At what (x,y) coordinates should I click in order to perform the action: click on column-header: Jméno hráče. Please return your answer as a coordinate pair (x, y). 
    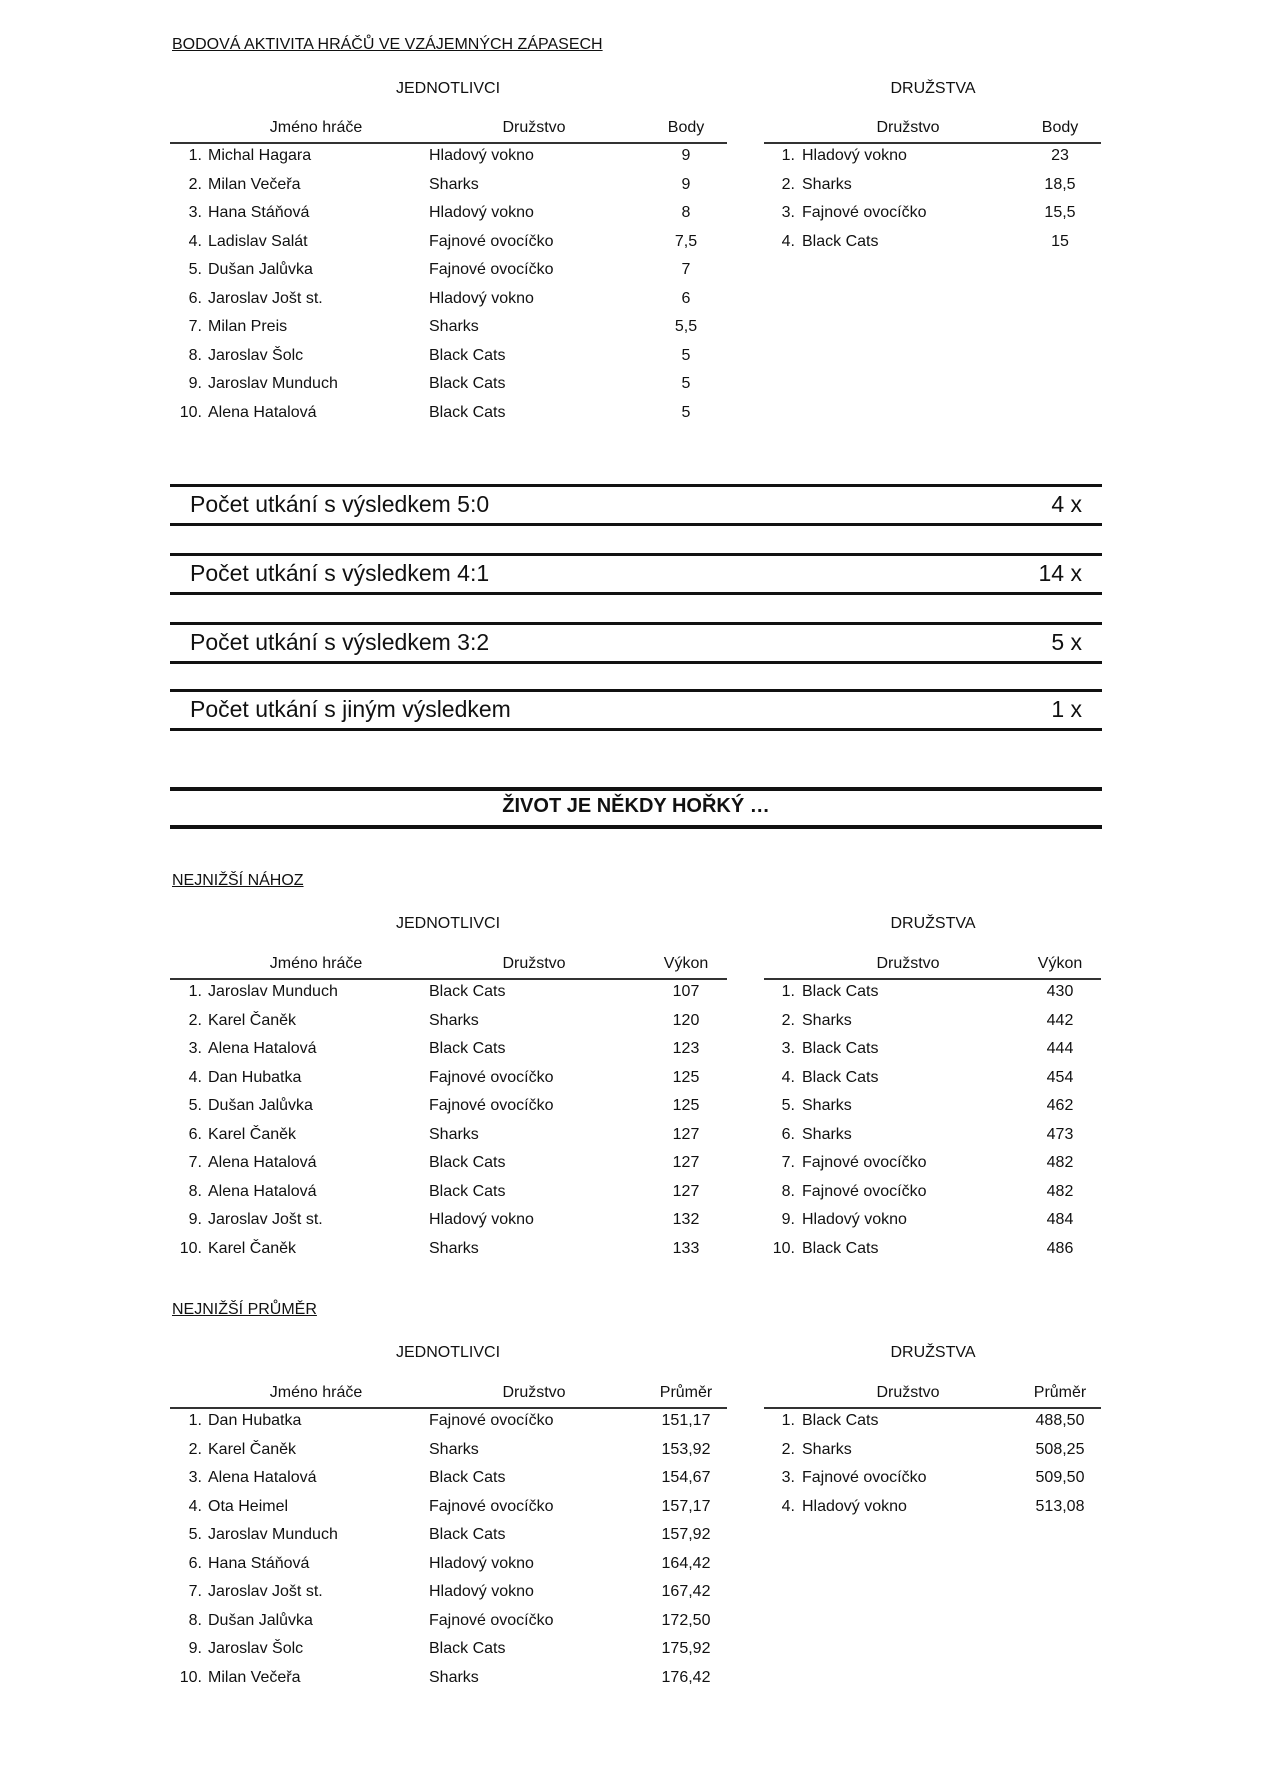
    Looking at the image, I should click on (316, 1392).